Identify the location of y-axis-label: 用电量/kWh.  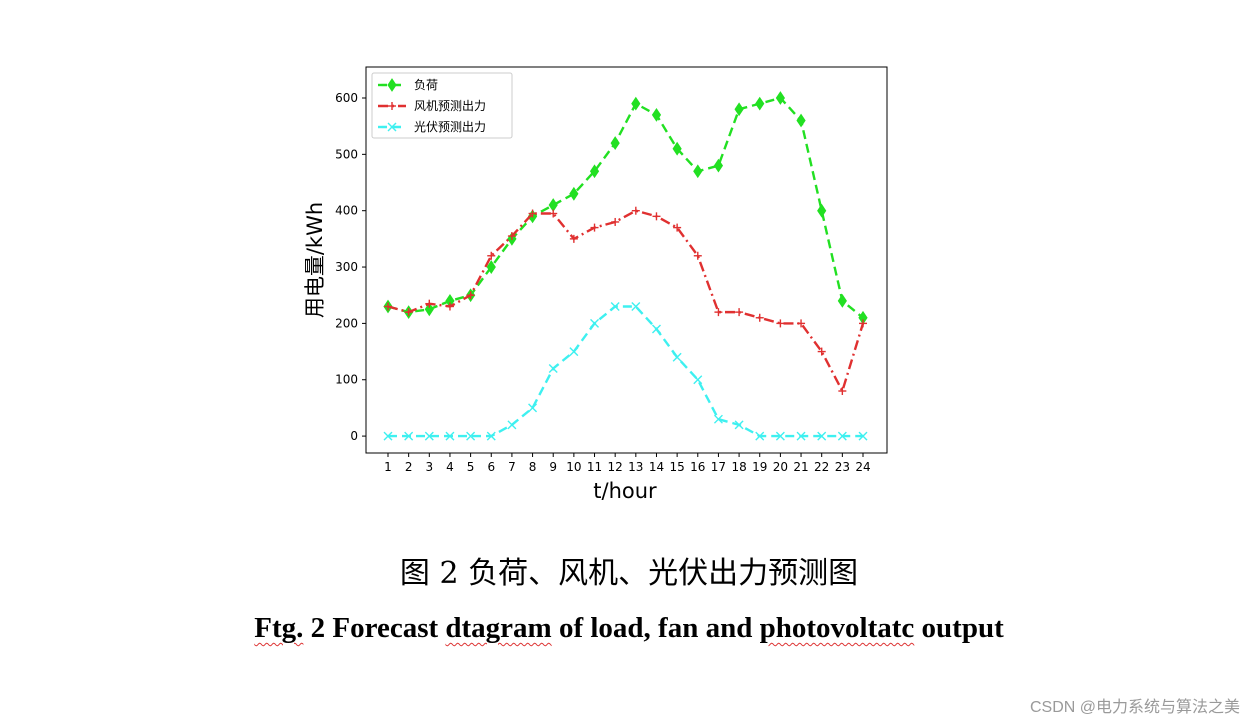
(315, 260).